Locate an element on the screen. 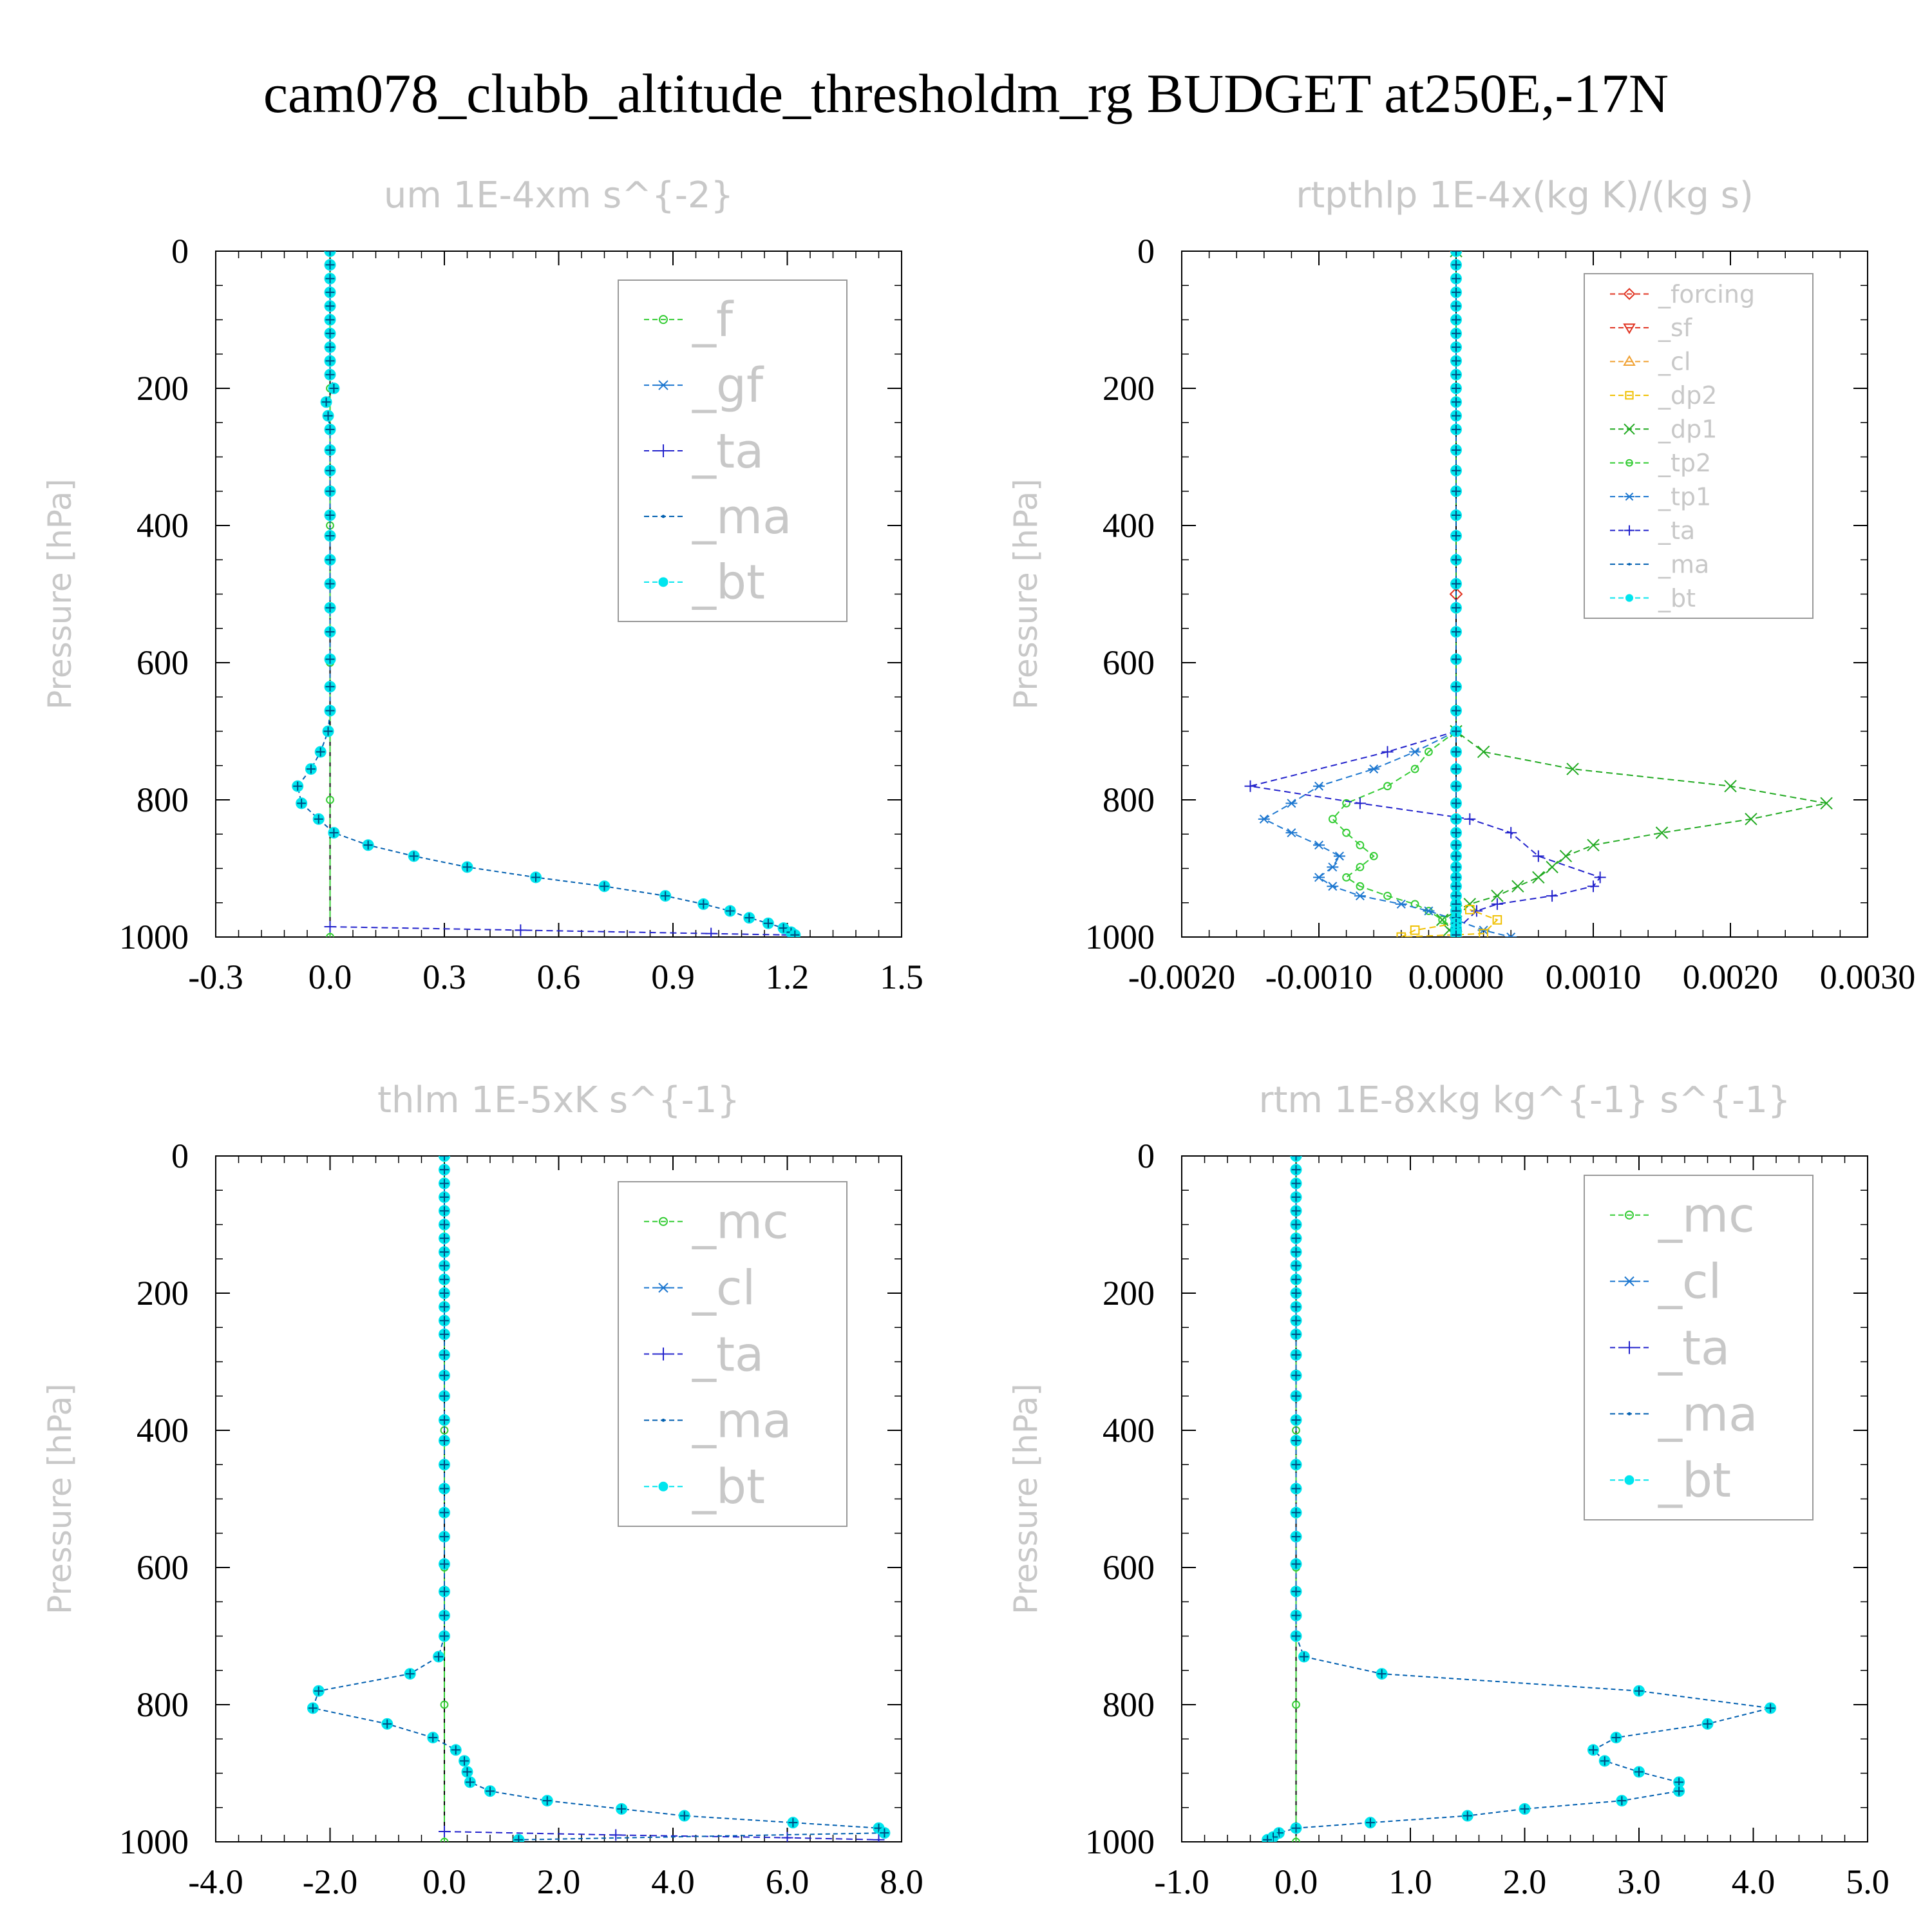  series-bt-line is located at coordinates (1519, 1498).